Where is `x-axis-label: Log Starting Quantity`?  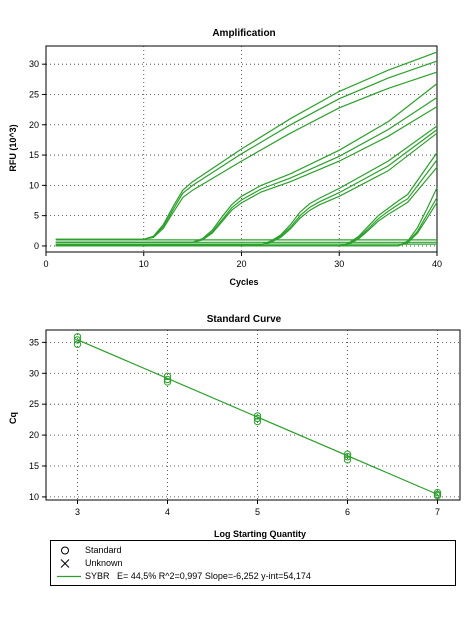
x-axis-label: Log Starting Quantity is located at coordinates (260, 534).